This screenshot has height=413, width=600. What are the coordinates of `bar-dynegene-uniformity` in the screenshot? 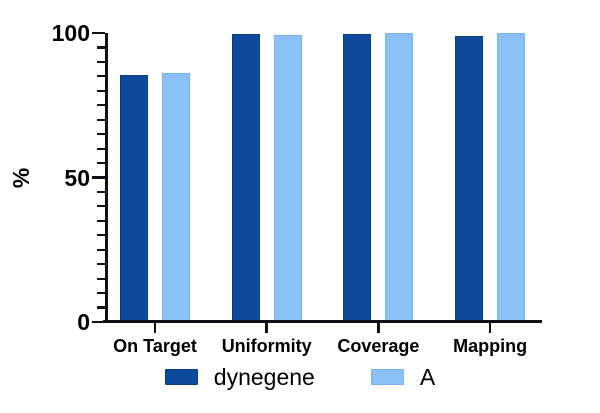 It's located at (245, 177).